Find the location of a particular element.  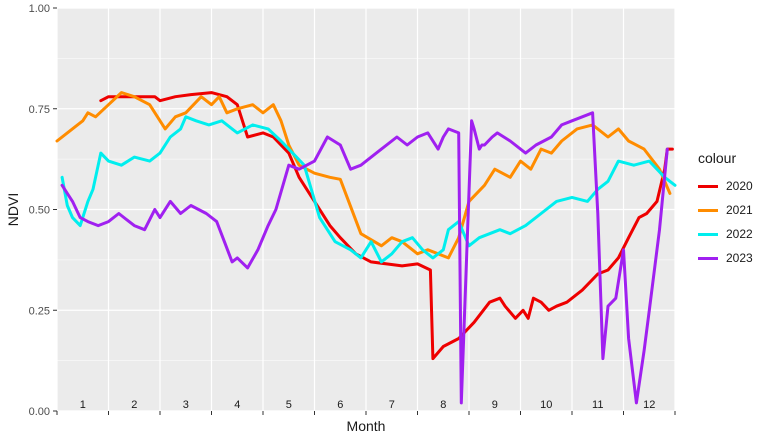

y-tick-label: 0.75 is located at coordinates (39, 110).